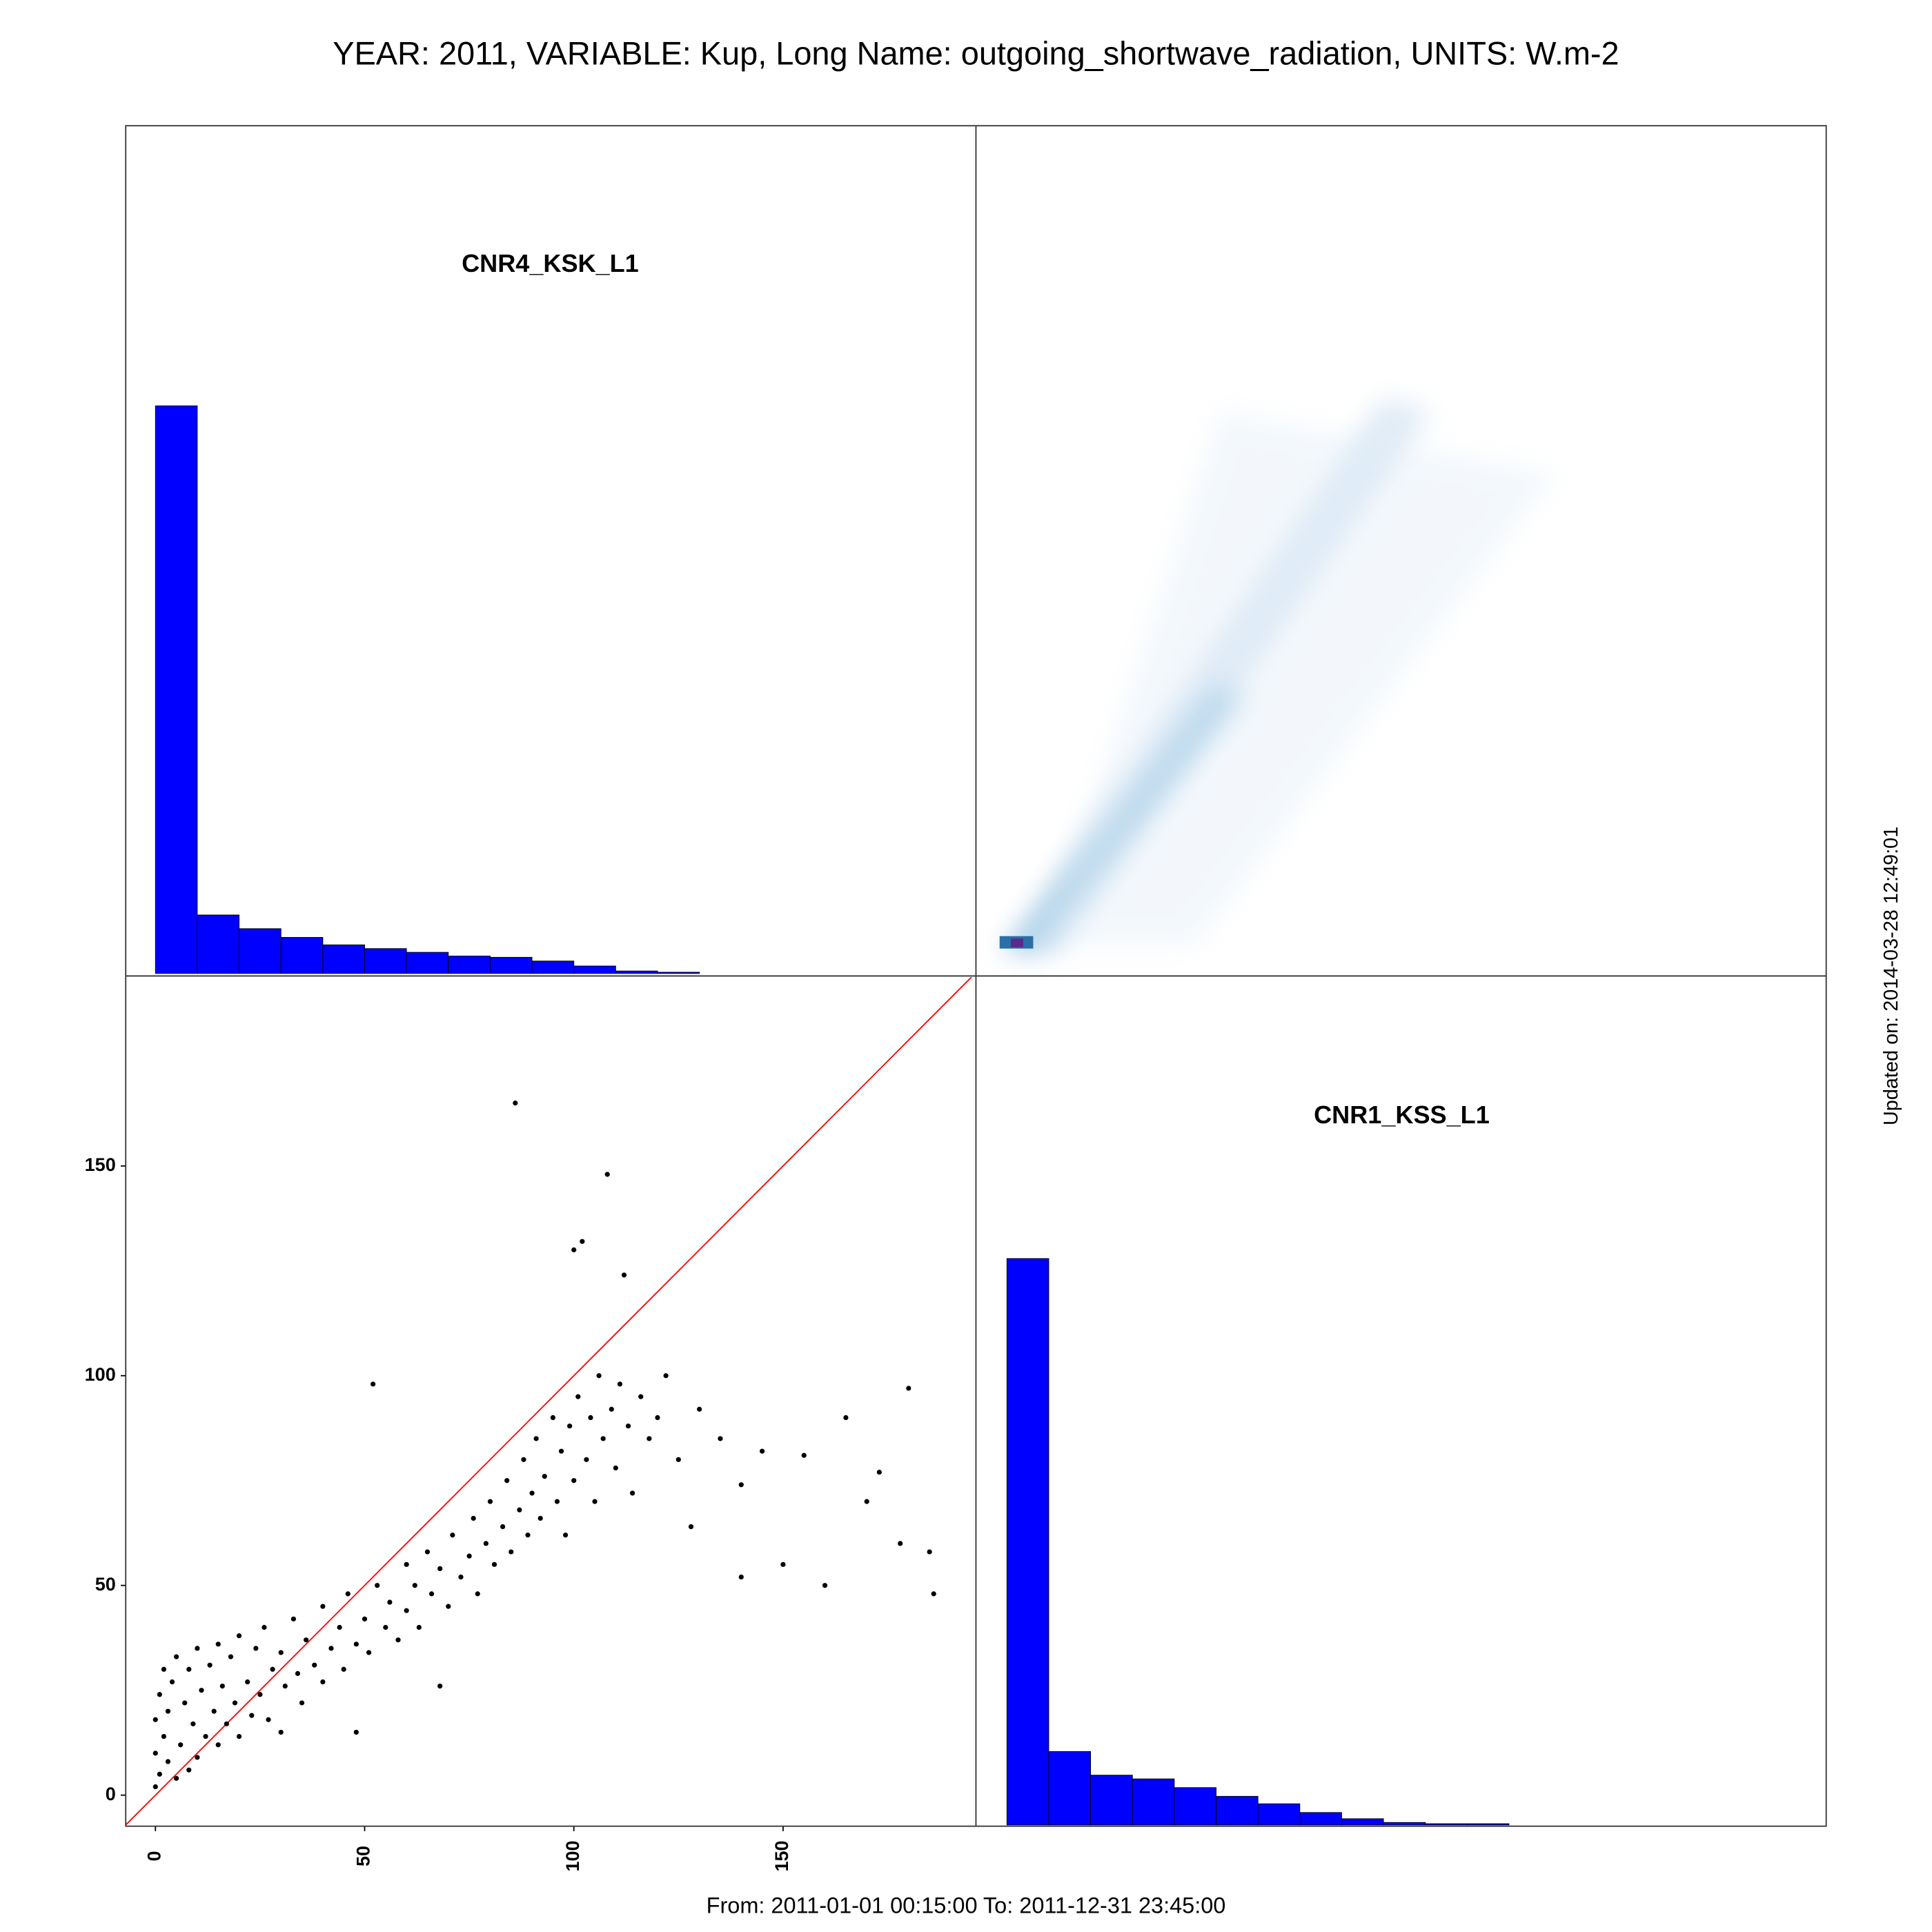 This screenshot has height=1932, width=1932. Describe the element at coordinates (1016, 942) in the screenshot. I see `density-peak-core` at that location.